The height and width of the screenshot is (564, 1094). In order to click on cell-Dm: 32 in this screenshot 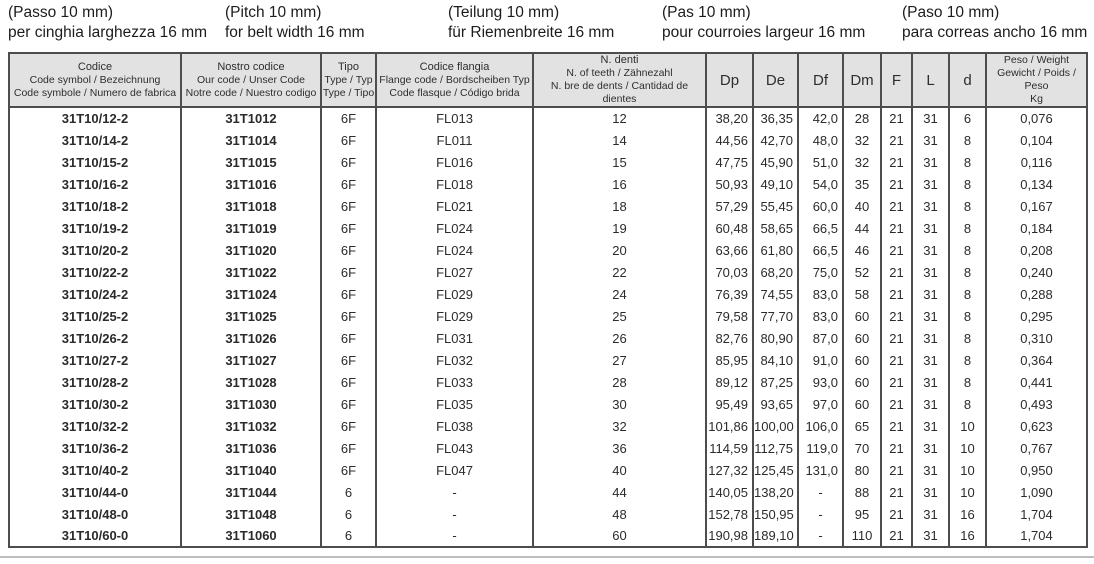, I will do `click(862, 140)`.